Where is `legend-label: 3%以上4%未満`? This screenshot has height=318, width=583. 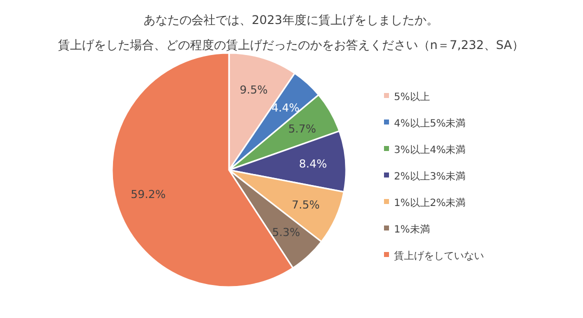
legend-label: 3%以上4%未満 is located at coordinates (430, 150).